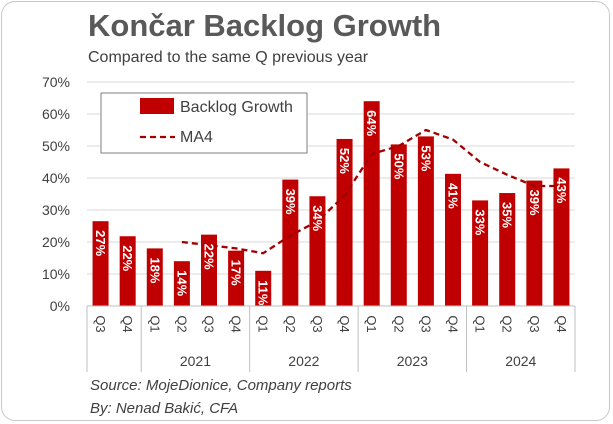 The width and height of the screenshot is (613, 424). What do you see at coordinates (56, 178) in the screenshot?
I see `y-tick-label: 40%` at bounding box center [56, 178].